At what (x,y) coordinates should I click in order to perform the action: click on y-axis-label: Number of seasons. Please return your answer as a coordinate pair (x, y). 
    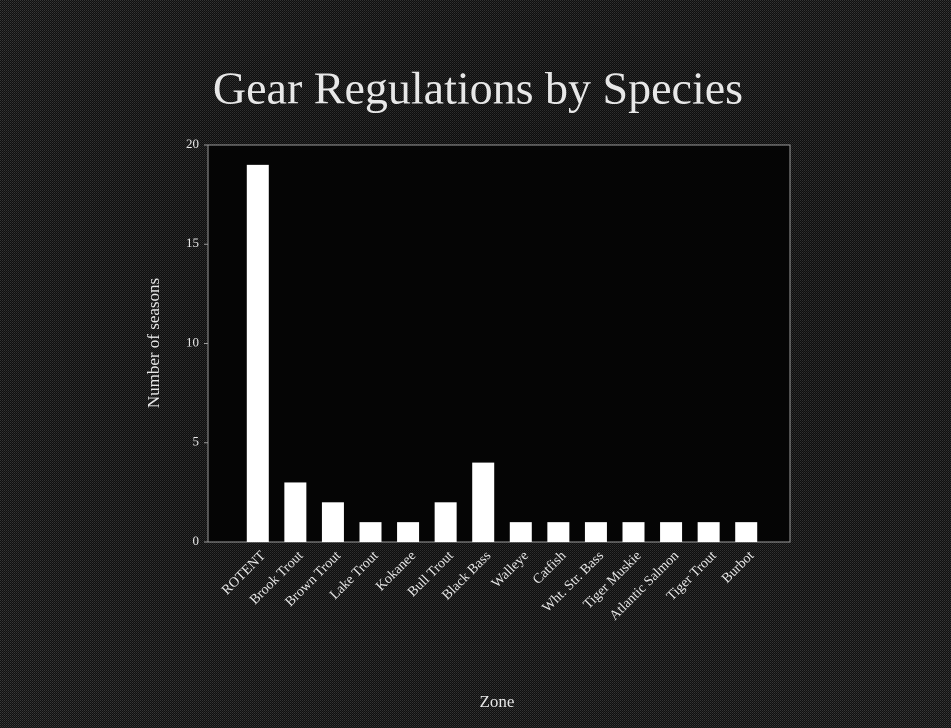
    Looking at the image, I should click on (153, 343).